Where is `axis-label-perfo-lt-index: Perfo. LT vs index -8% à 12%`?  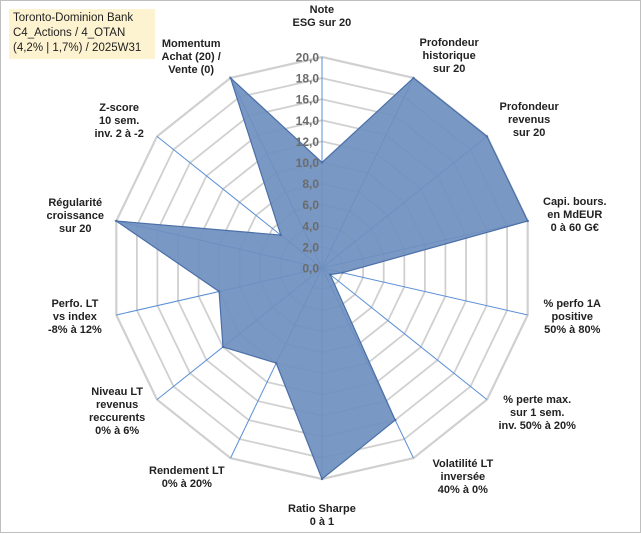
axis-label-perfo-lt-index: Perfo. LT vs index -8% à 12% is located at coordinates (75, 317).